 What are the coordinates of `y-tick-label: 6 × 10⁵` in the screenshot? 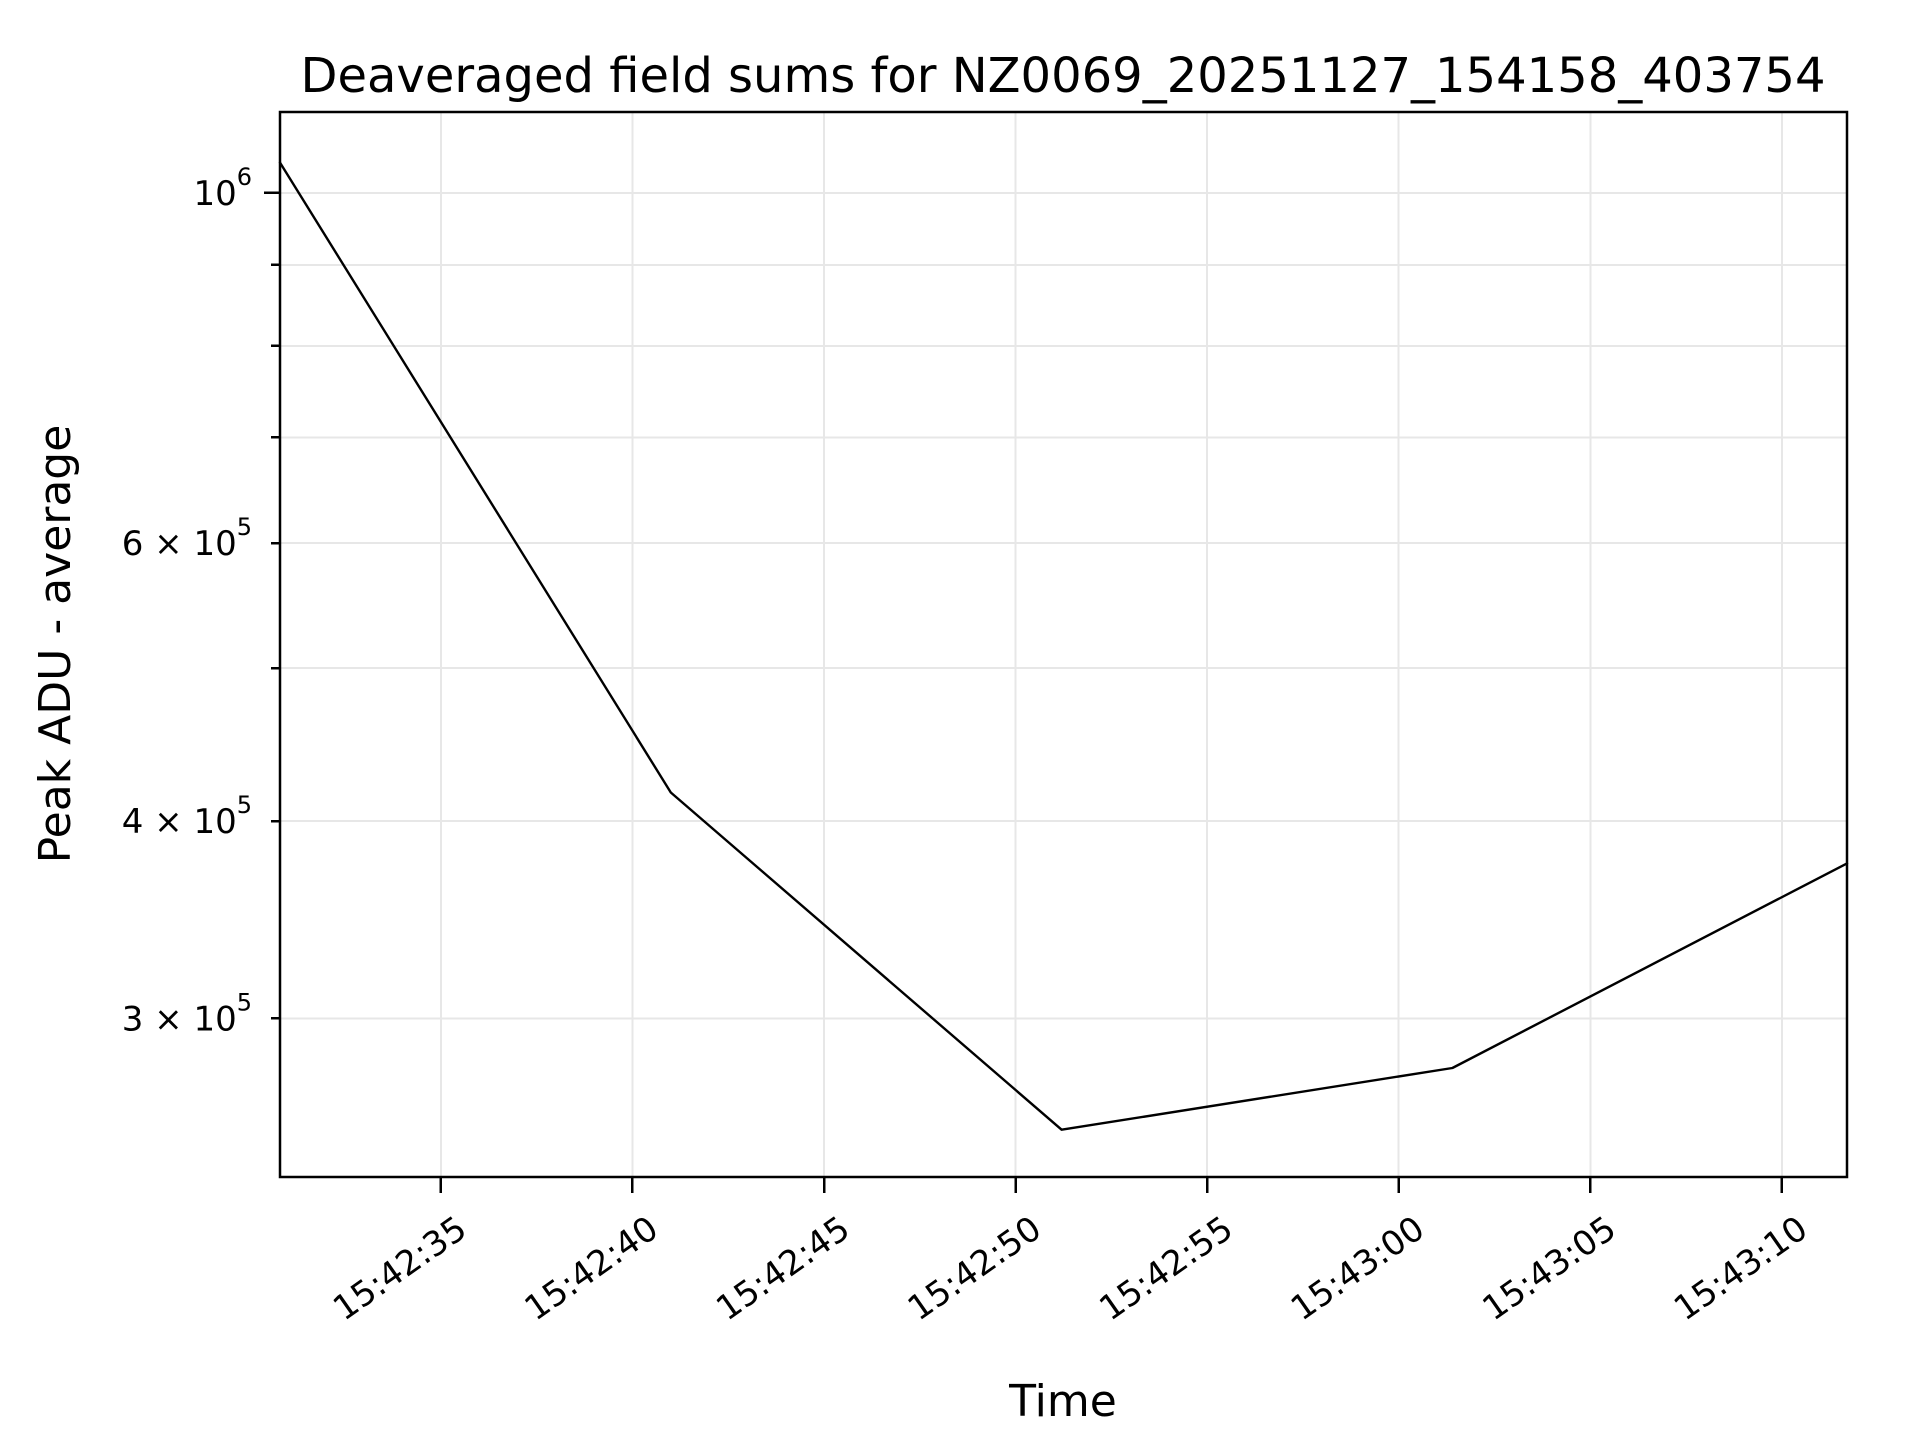 It's located at (187, 538).